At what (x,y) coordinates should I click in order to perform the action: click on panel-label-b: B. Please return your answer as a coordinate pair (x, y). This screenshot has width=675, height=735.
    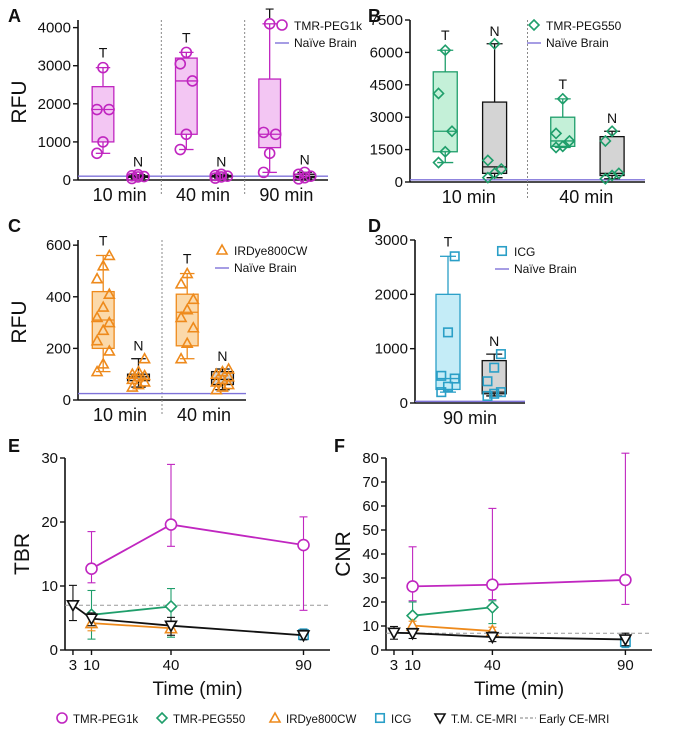
    Looking at the image, I should click on (374, 16).